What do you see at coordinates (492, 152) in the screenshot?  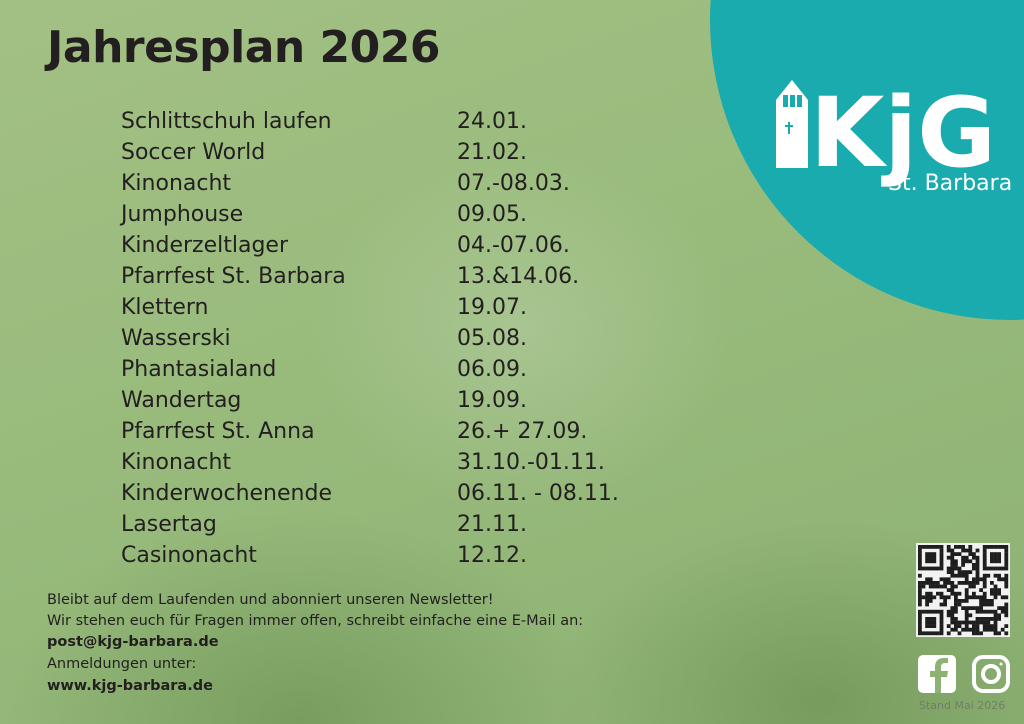 I see `event-date: 21.02.` at bounding box center [492, 152].